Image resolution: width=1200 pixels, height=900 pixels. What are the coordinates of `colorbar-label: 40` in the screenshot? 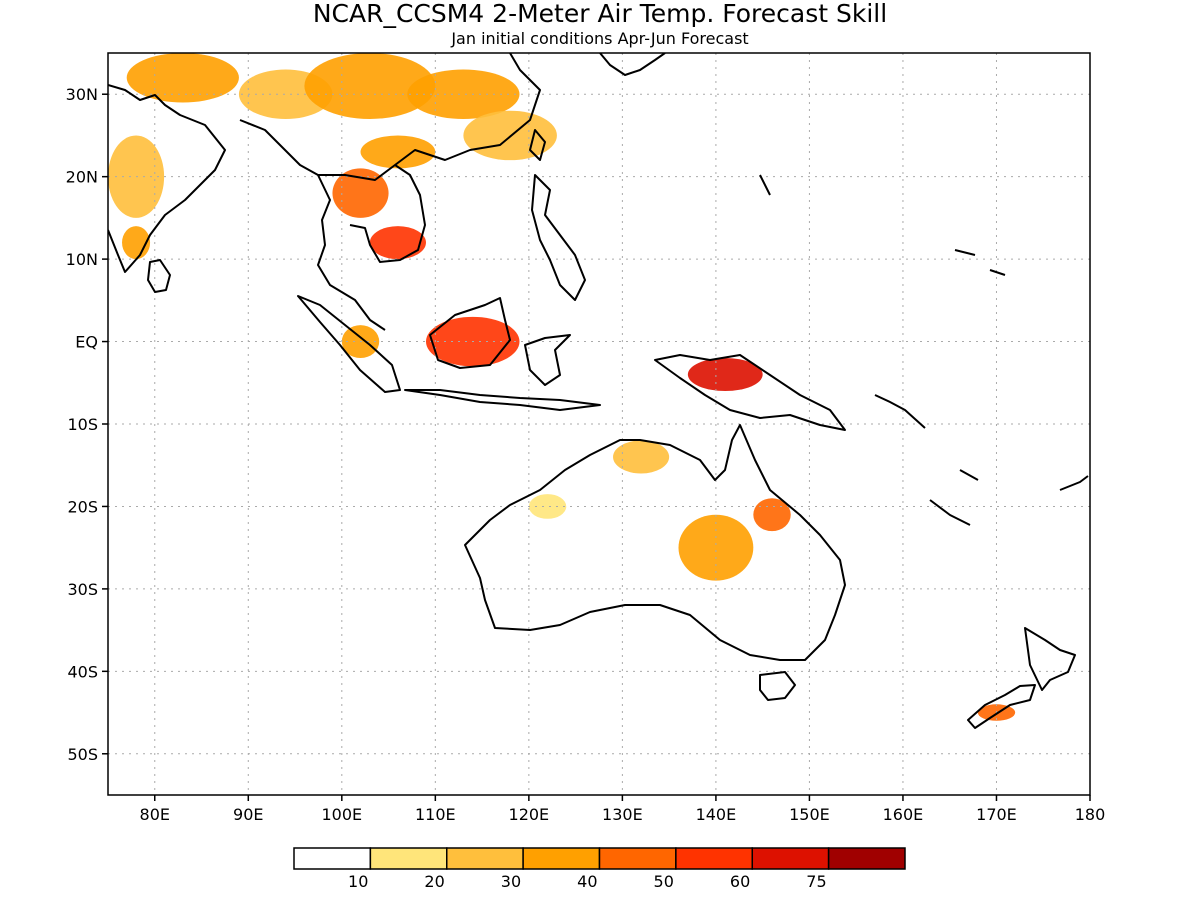 It's located at (587, 881).